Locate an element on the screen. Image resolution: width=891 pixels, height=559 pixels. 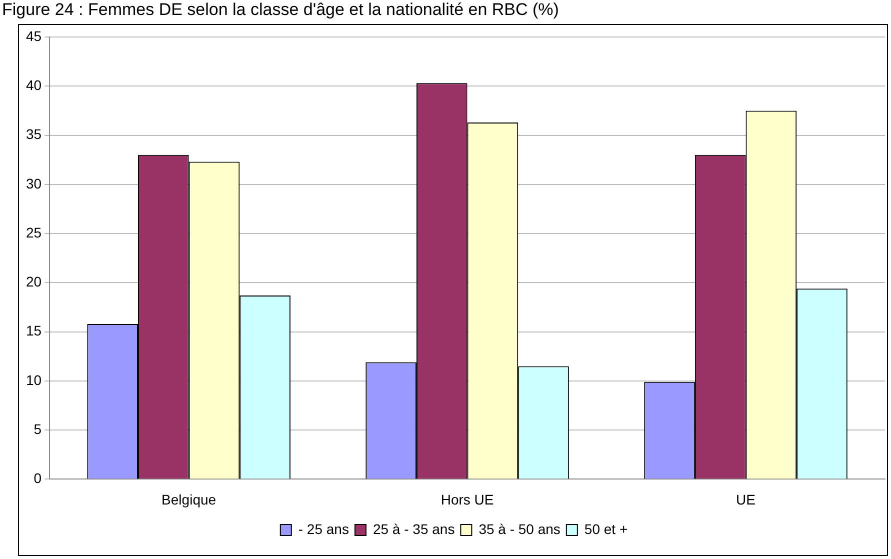
y-tick-label: 15 is located at coordinates (34, 330).